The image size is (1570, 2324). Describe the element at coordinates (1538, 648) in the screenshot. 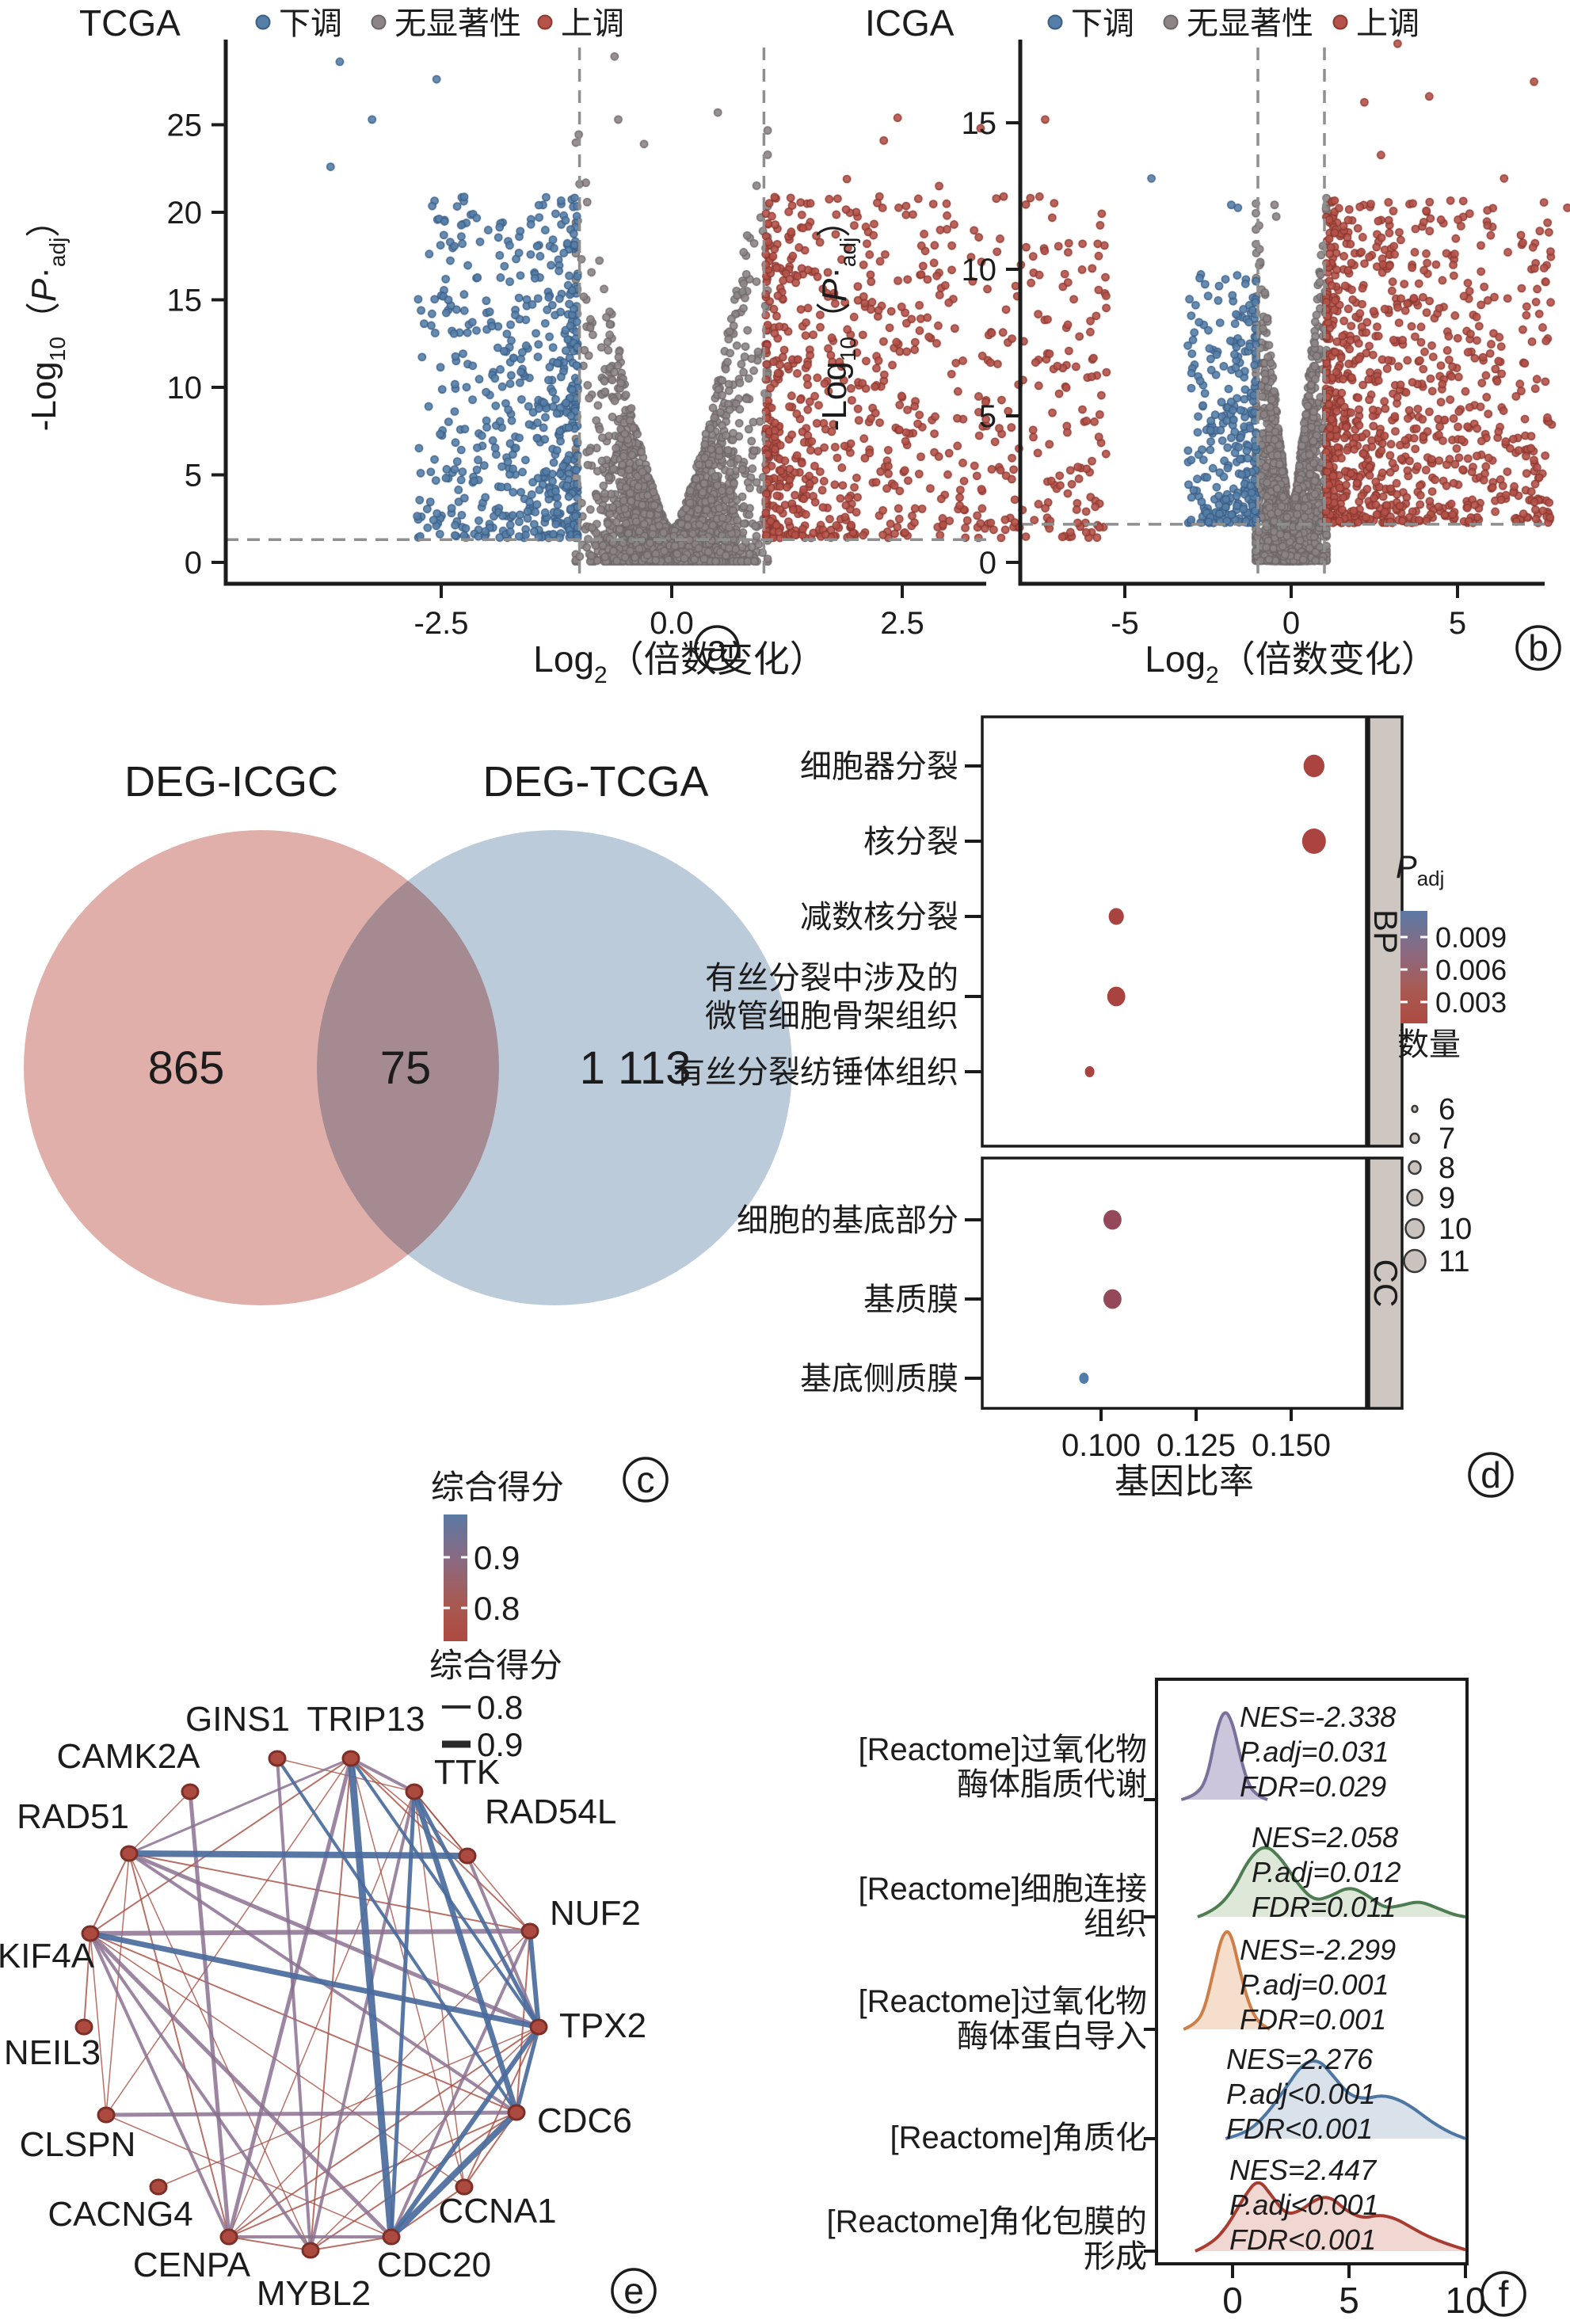

I see `panel-letter-text: b` at that location.